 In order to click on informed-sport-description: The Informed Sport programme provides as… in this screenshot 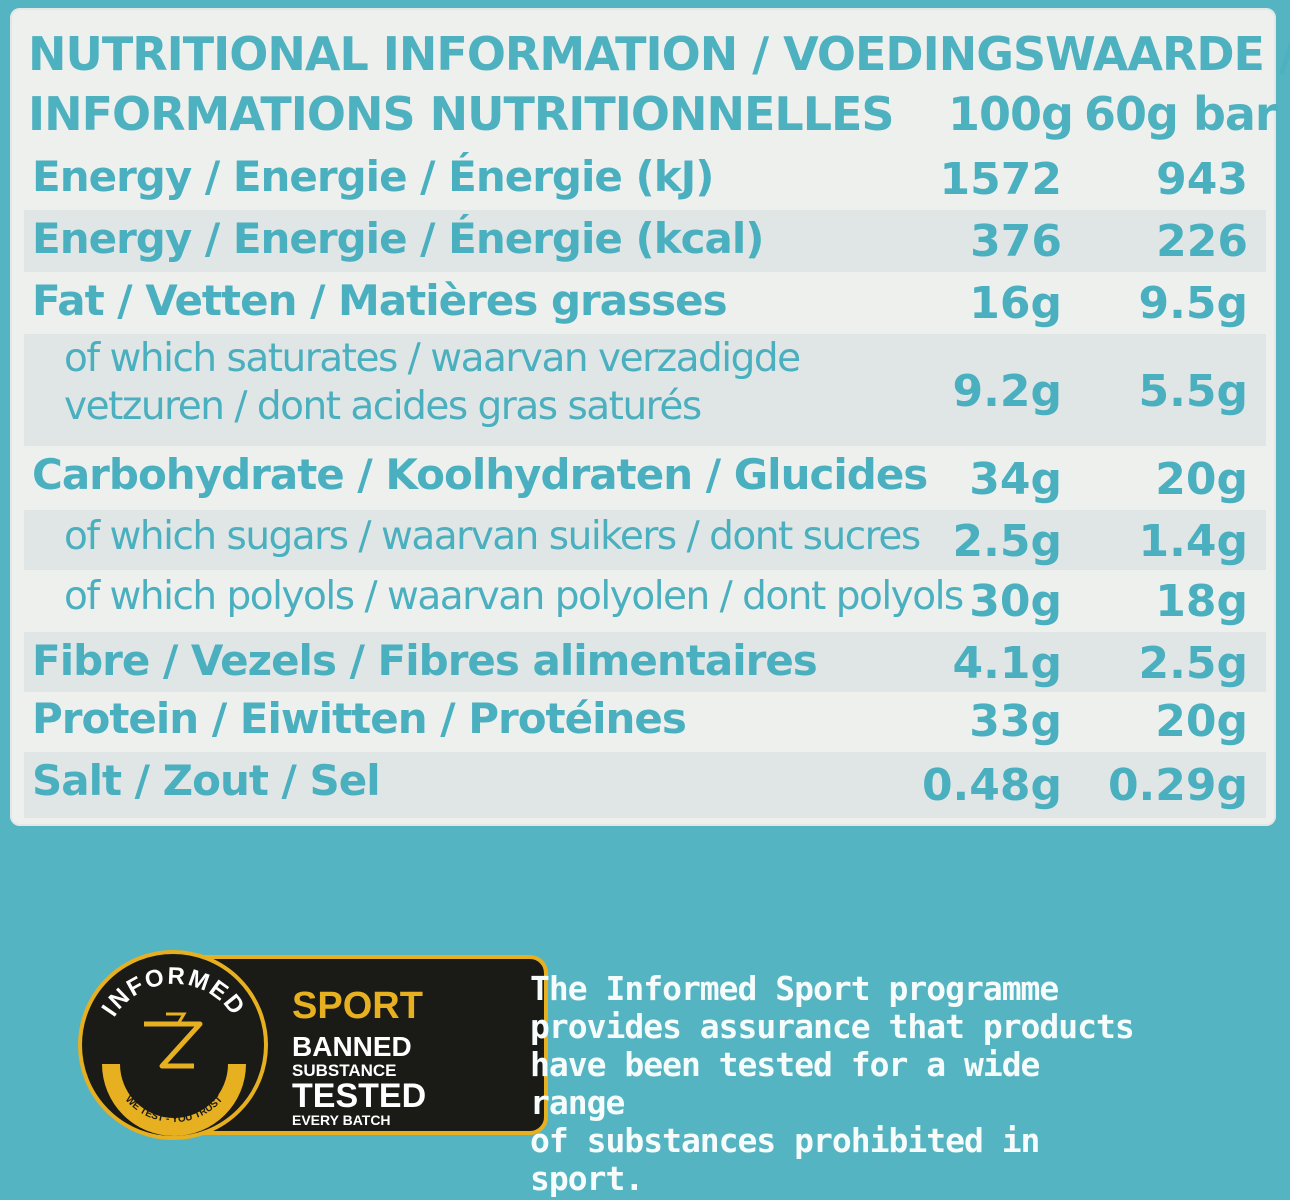, I will do `click(840, 1084)`.